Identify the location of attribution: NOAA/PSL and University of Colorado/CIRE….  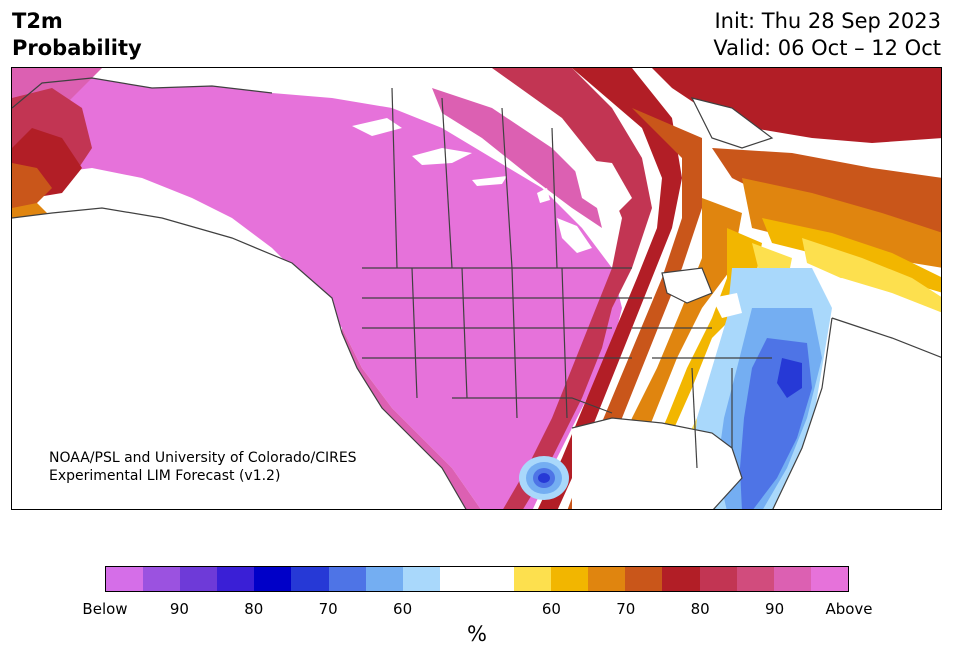
(203, 467).